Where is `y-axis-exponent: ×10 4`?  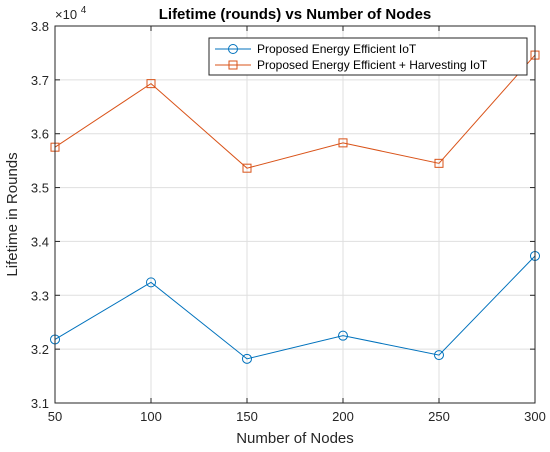
y-axis-exponent: ×10 4 is located at coordinates (71, 13).